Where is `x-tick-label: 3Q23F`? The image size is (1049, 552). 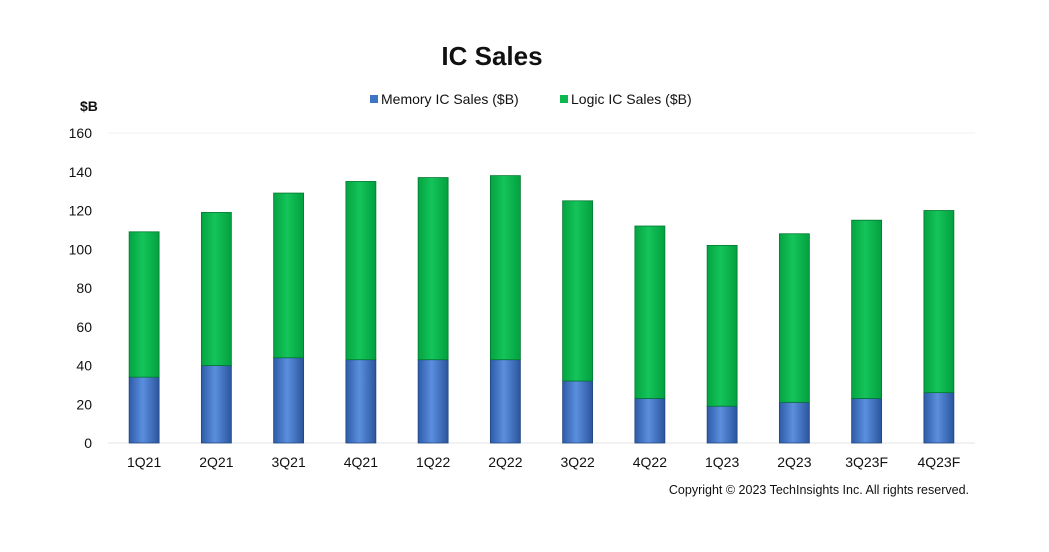
x-tick-label: 3Q23F is located at coordinates (866, 462).